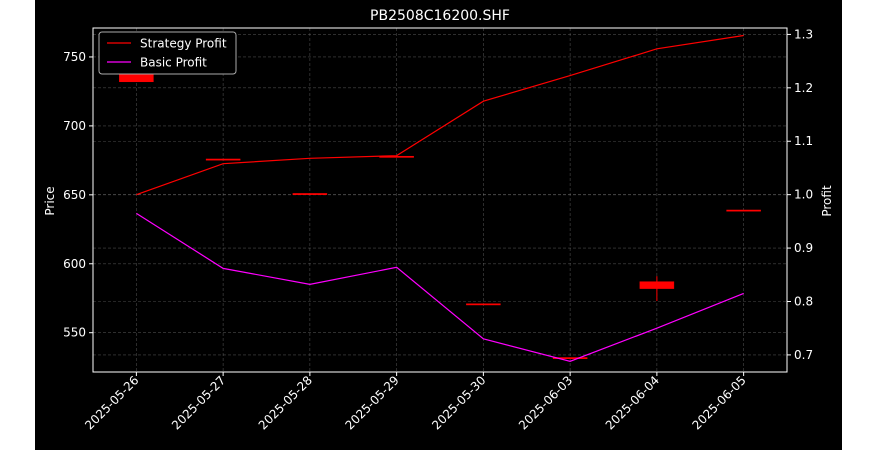 The height and width of the screenshot is (450, 878). What do you see at coordinates (173, 63) in the screenshot?
I see `legend-label-basic: Basic Profit` at bounding box center [173, 63].